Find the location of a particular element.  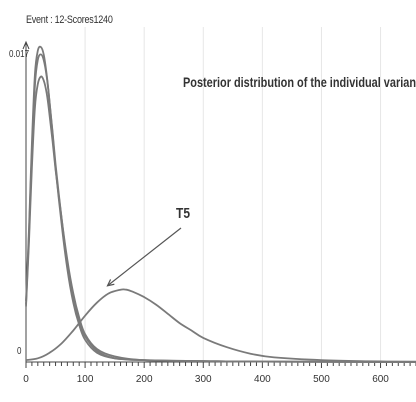

annotation-arrow is located at coordinates (144, 257).